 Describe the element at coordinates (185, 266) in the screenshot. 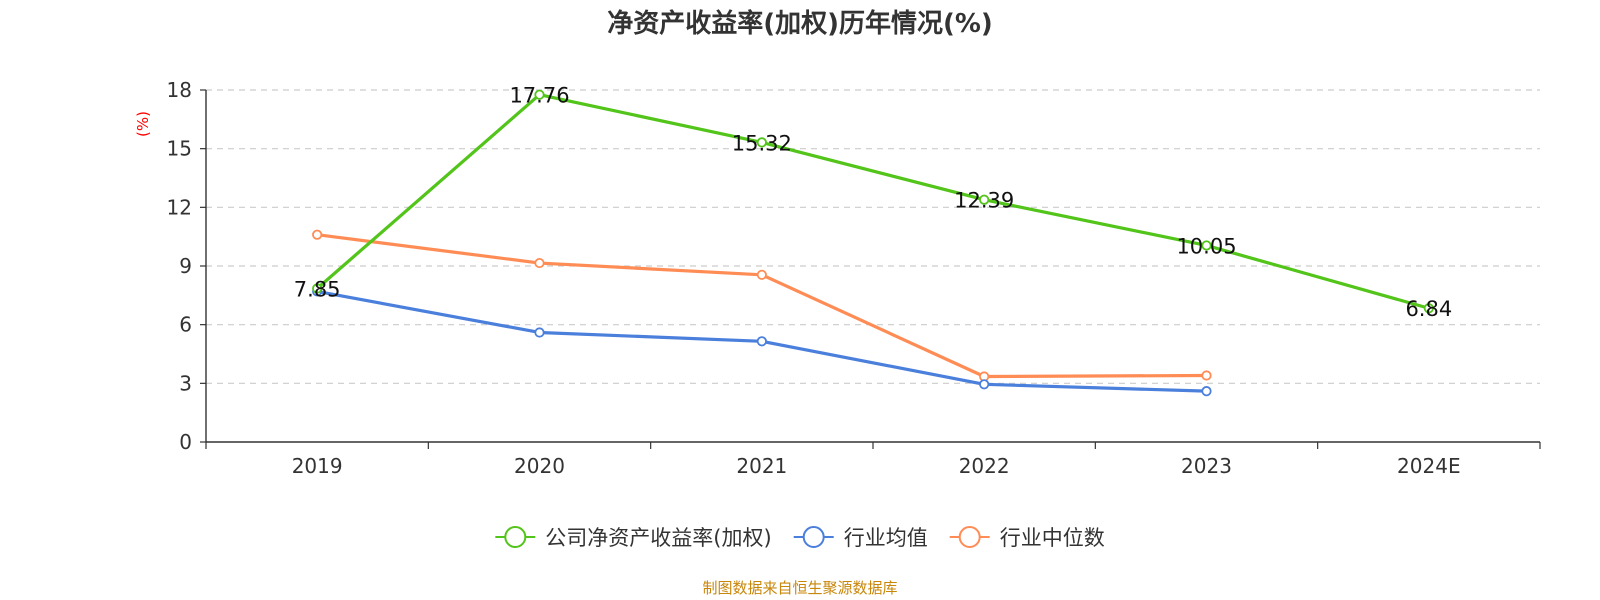

I see `y-tick-label: 9` at that location.